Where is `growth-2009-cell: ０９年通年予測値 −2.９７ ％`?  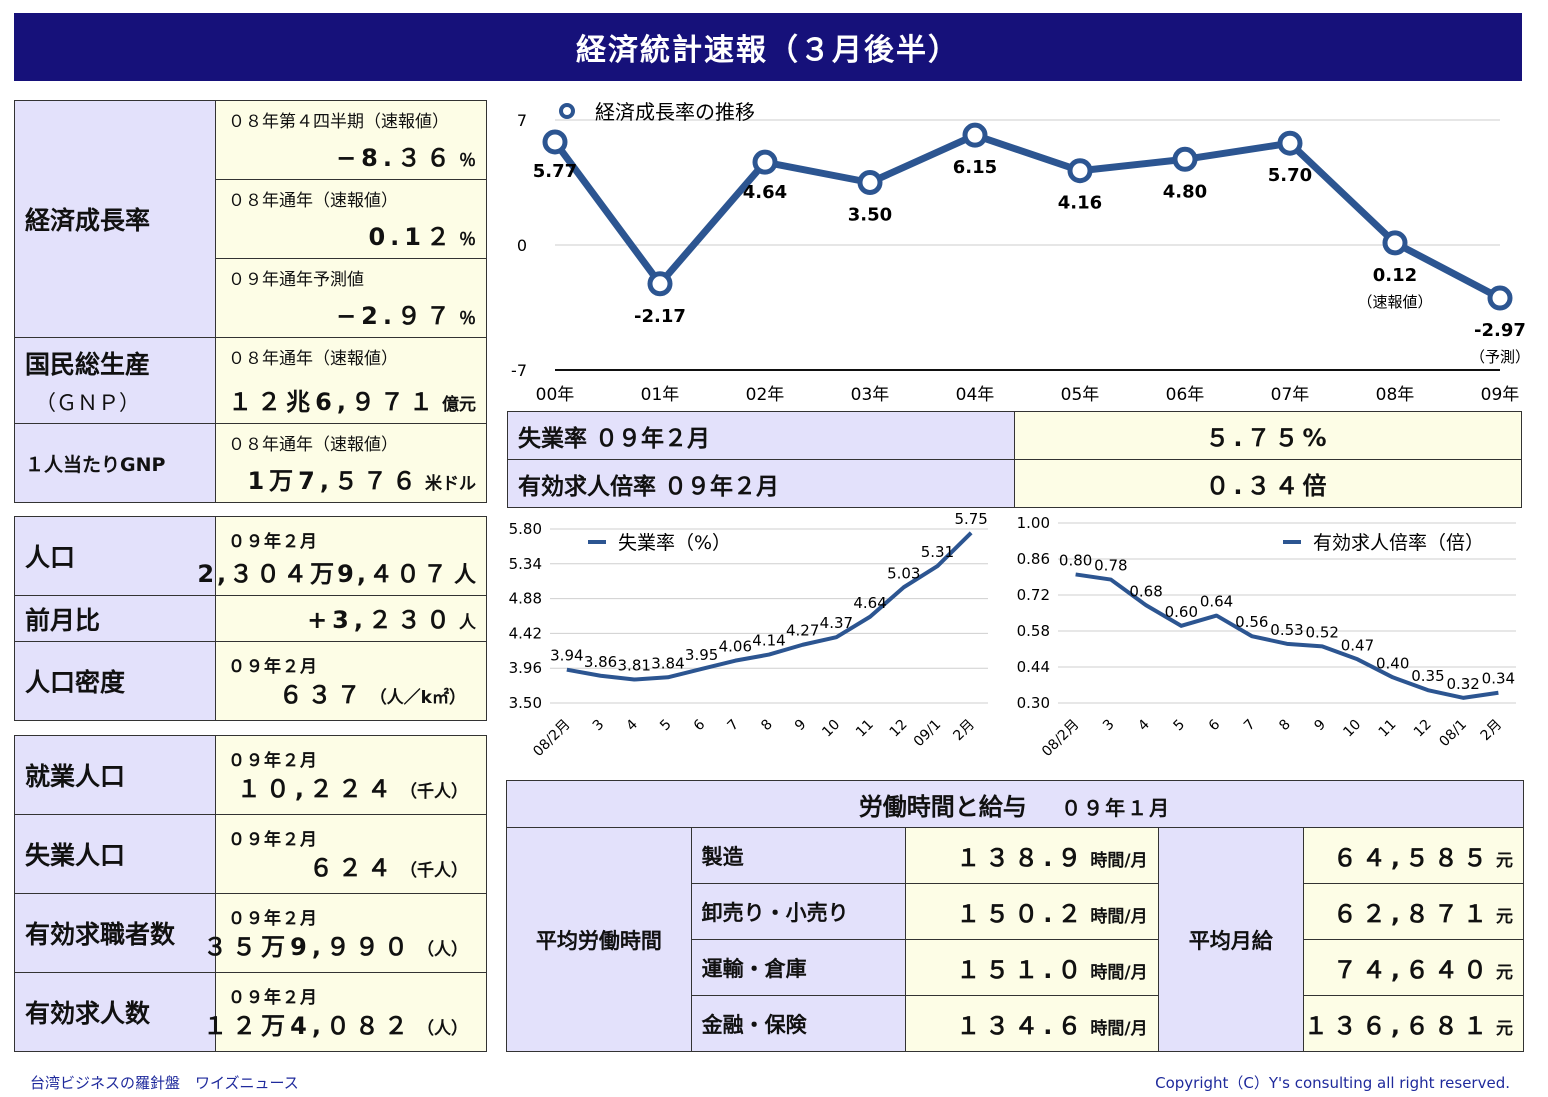 growth-2009-cell: ０９年通年予測値 −2.９７ ％ is located at coordinates (351, 298).